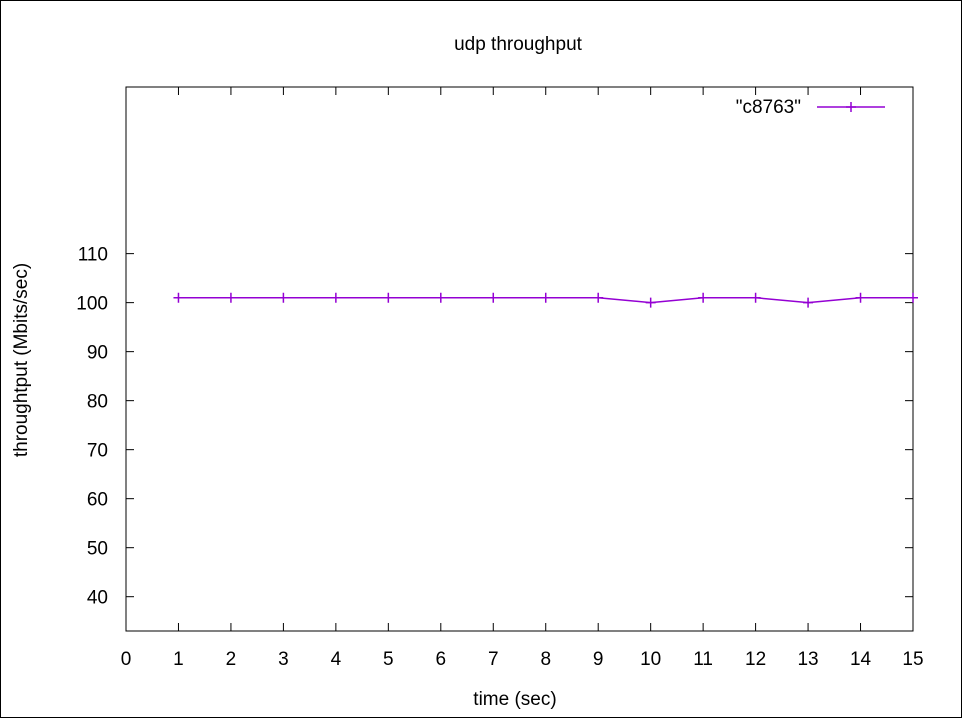 The width and height of the screenshot is (962, 718). I want to click on y-tick-label: 40, so click(97, 598).